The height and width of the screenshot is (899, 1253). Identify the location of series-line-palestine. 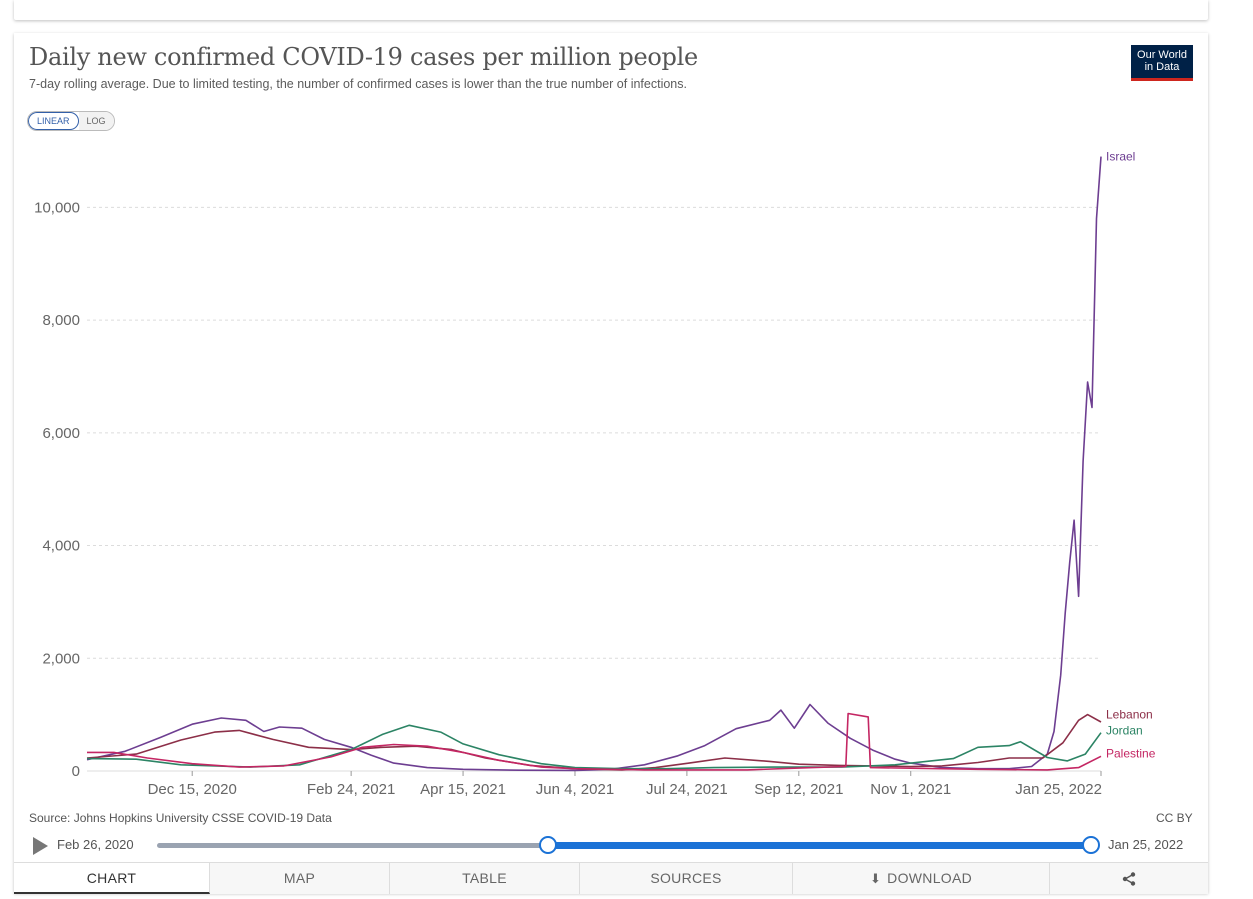
(594, 741).